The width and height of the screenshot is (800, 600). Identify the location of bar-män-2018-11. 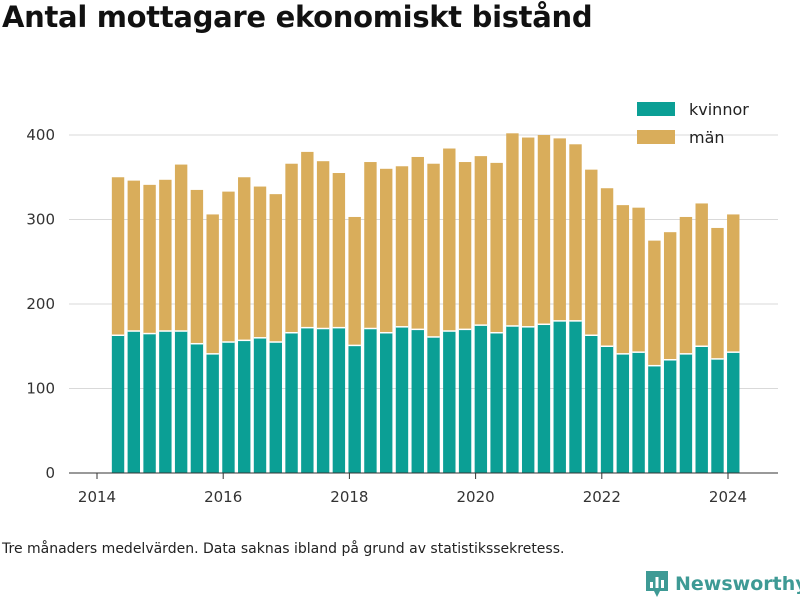
(402, 246).